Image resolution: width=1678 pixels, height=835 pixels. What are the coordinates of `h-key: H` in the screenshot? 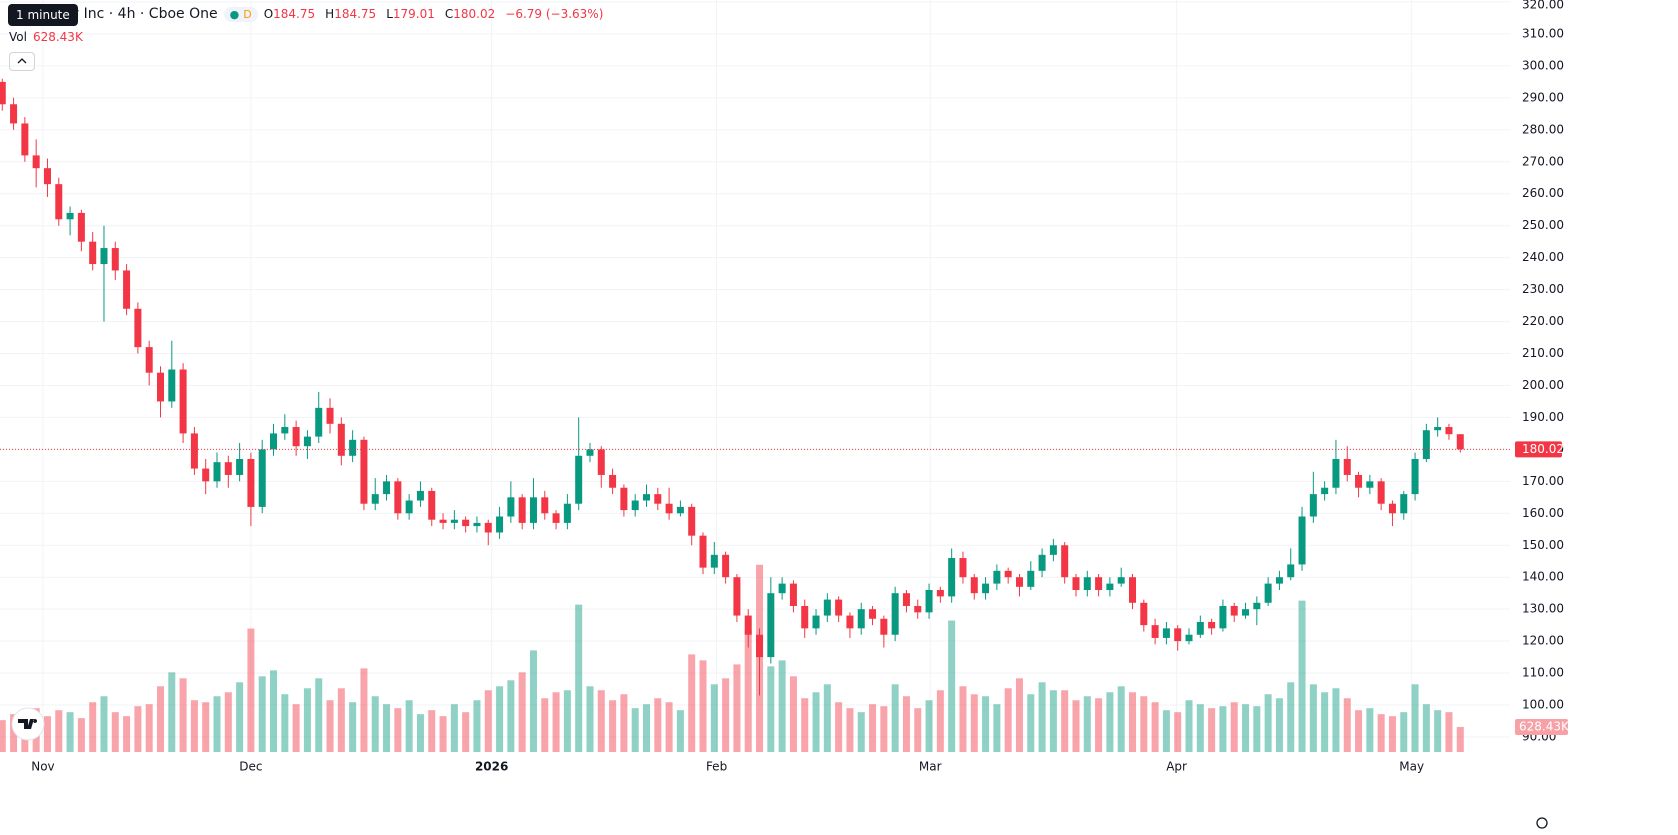 It's located at (330, 14).